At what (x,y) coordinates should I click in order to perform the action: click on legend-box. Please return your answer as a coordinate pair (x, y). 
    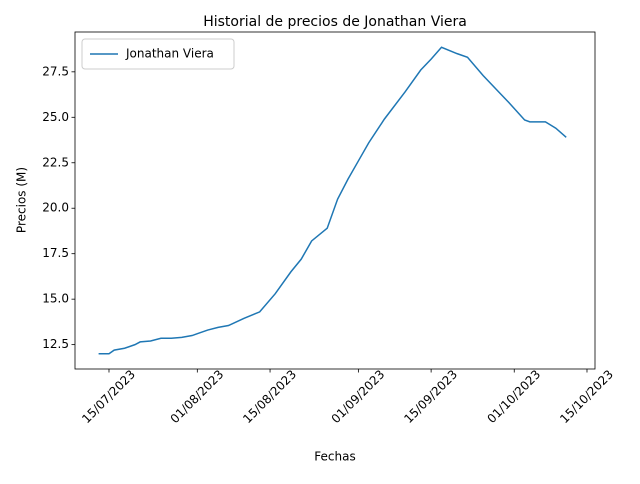
    Looking at the image, I should click on (158, 54).